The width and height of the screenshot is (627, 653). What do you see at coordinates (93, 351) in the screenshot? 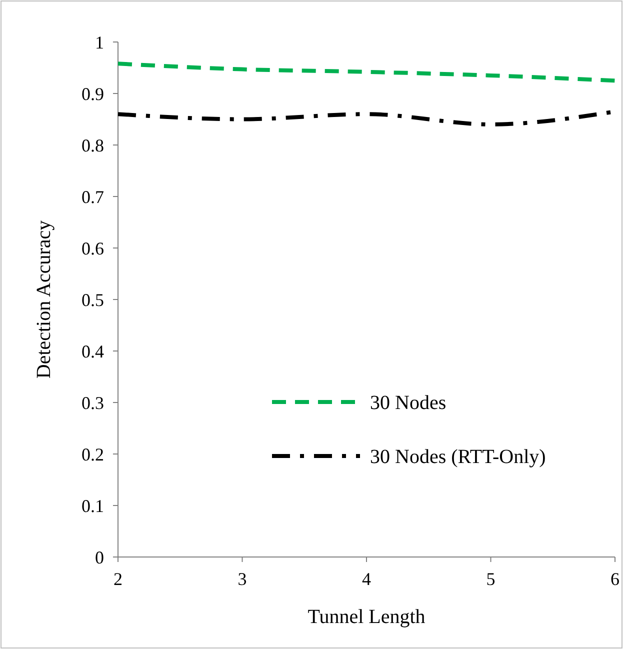
I see `y-tick-label: 0.4` at bounding box center [93, 351].